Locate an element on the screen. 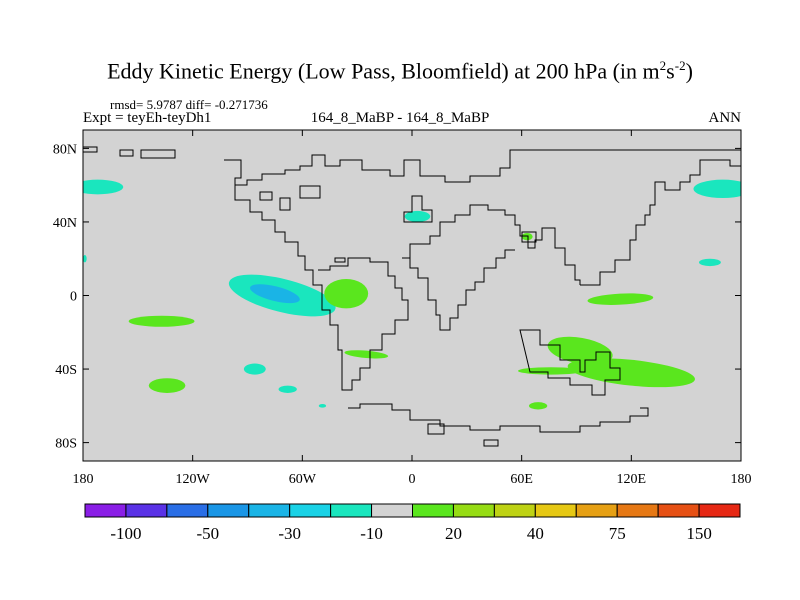 The width and height of the screenshot is (800, 600). region-asia-positive is located at coordinates (527, 236).